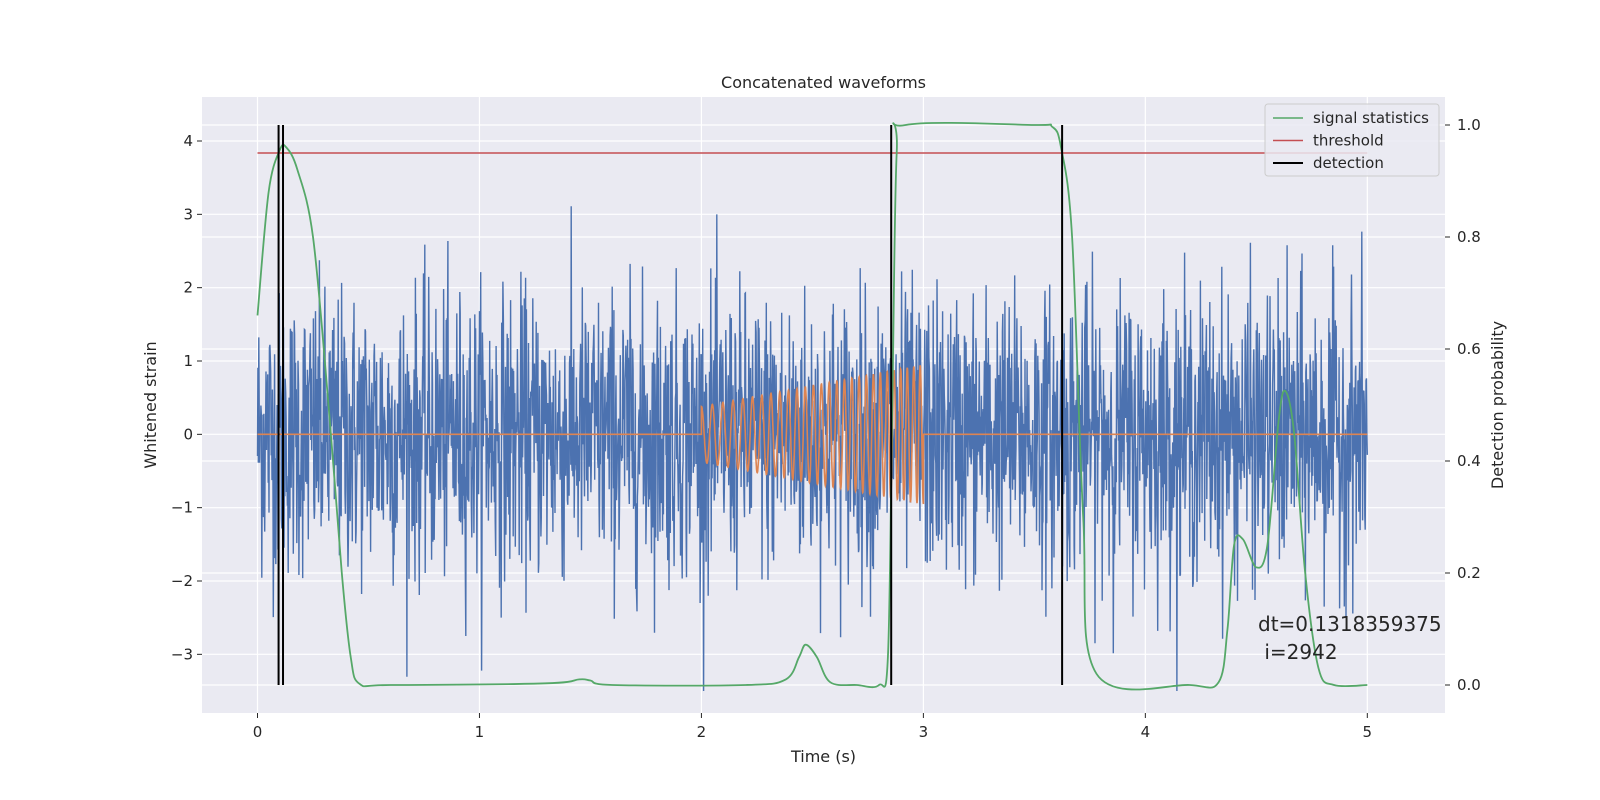 The image size is (1600, 800). I want to click on x-tick-label: 0, so click(258, 732).